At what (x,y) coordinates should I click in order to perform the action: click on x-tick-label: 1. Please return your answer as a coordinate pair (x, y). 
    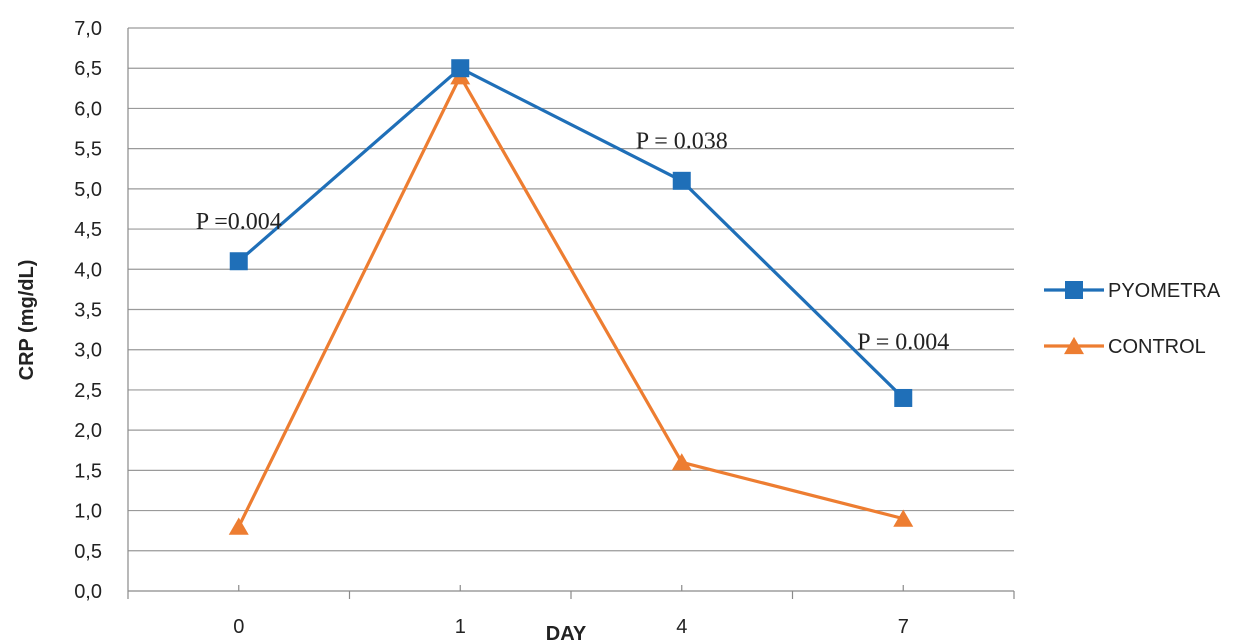
    Looking at the image, I should click on (460, 627).